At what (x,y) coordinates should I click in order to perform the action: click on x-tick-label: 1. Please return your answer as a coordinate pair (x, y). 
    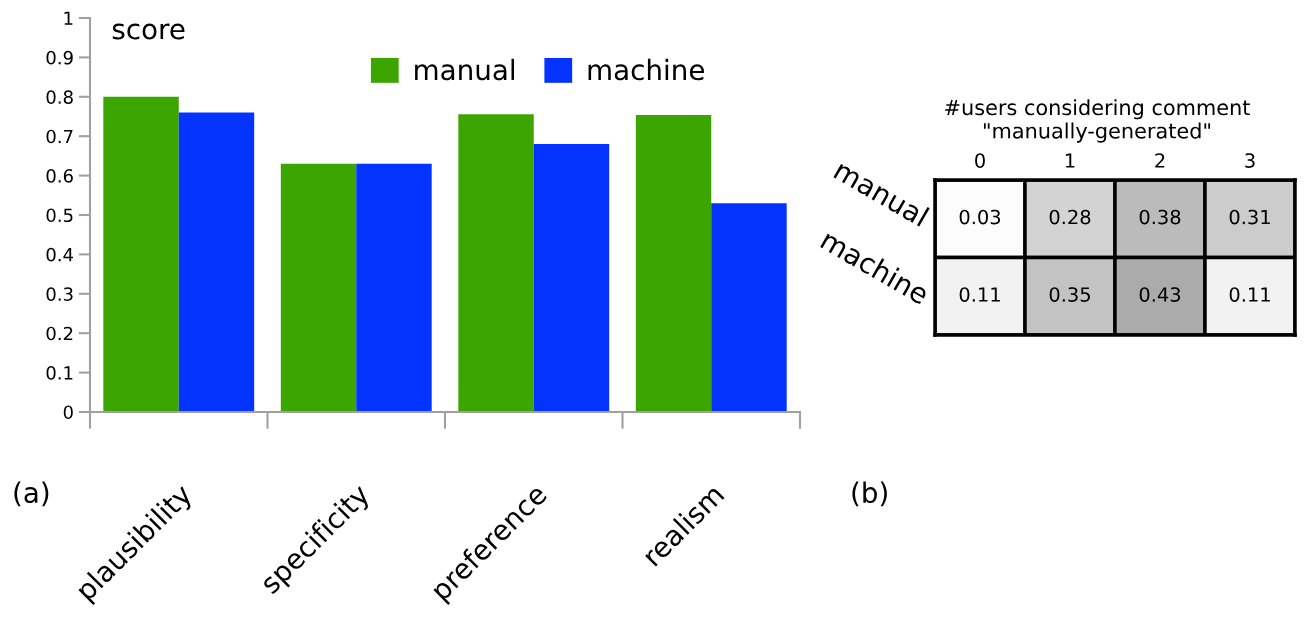
    Looking at the image, I should click on (1070, 160).